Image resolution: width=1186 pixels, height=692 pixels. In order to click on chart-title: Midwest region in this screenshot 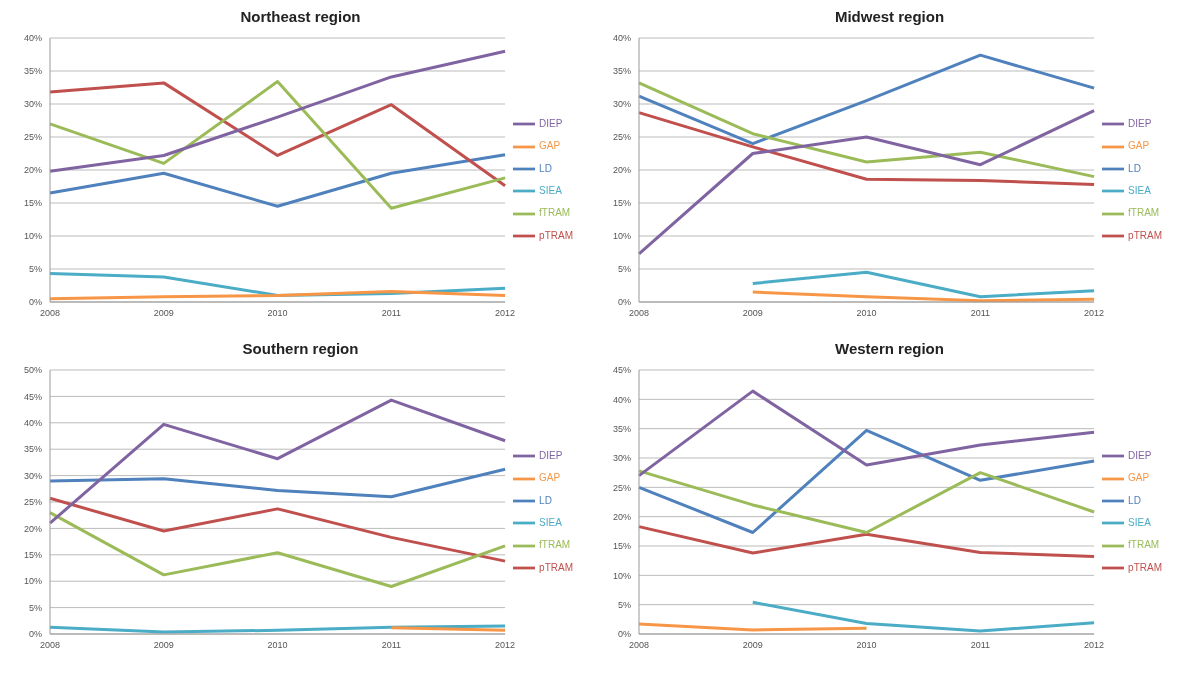, I will do `click(889, 17)`.